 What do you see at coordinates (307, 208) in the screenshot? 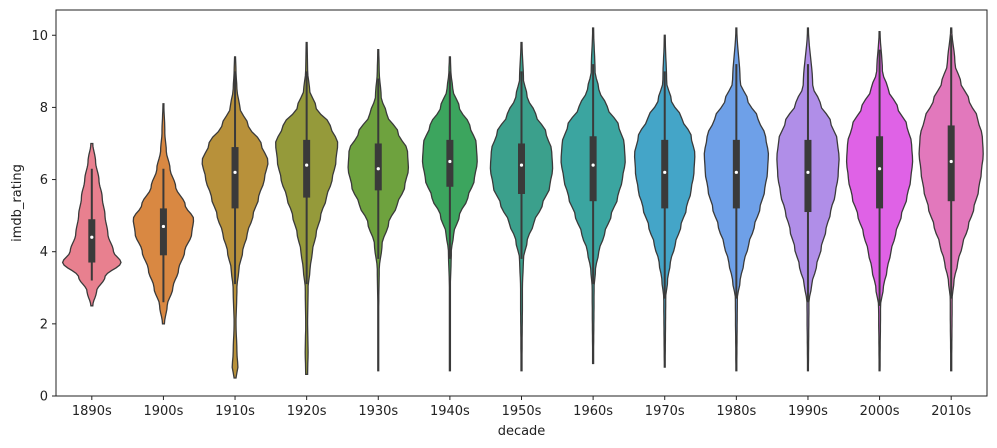
I see `violin-1920s` at bounding box center [307, 208].